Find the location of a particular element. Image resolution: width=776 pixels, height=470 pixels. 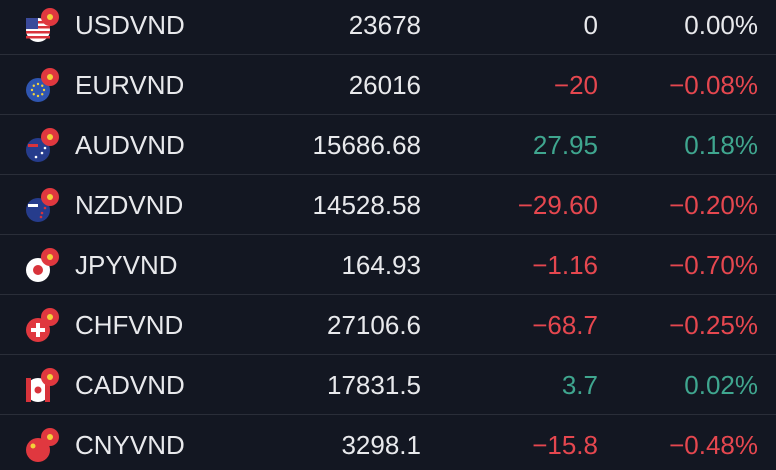

change-percent: −0.08% is located at coordinates (713, 85).